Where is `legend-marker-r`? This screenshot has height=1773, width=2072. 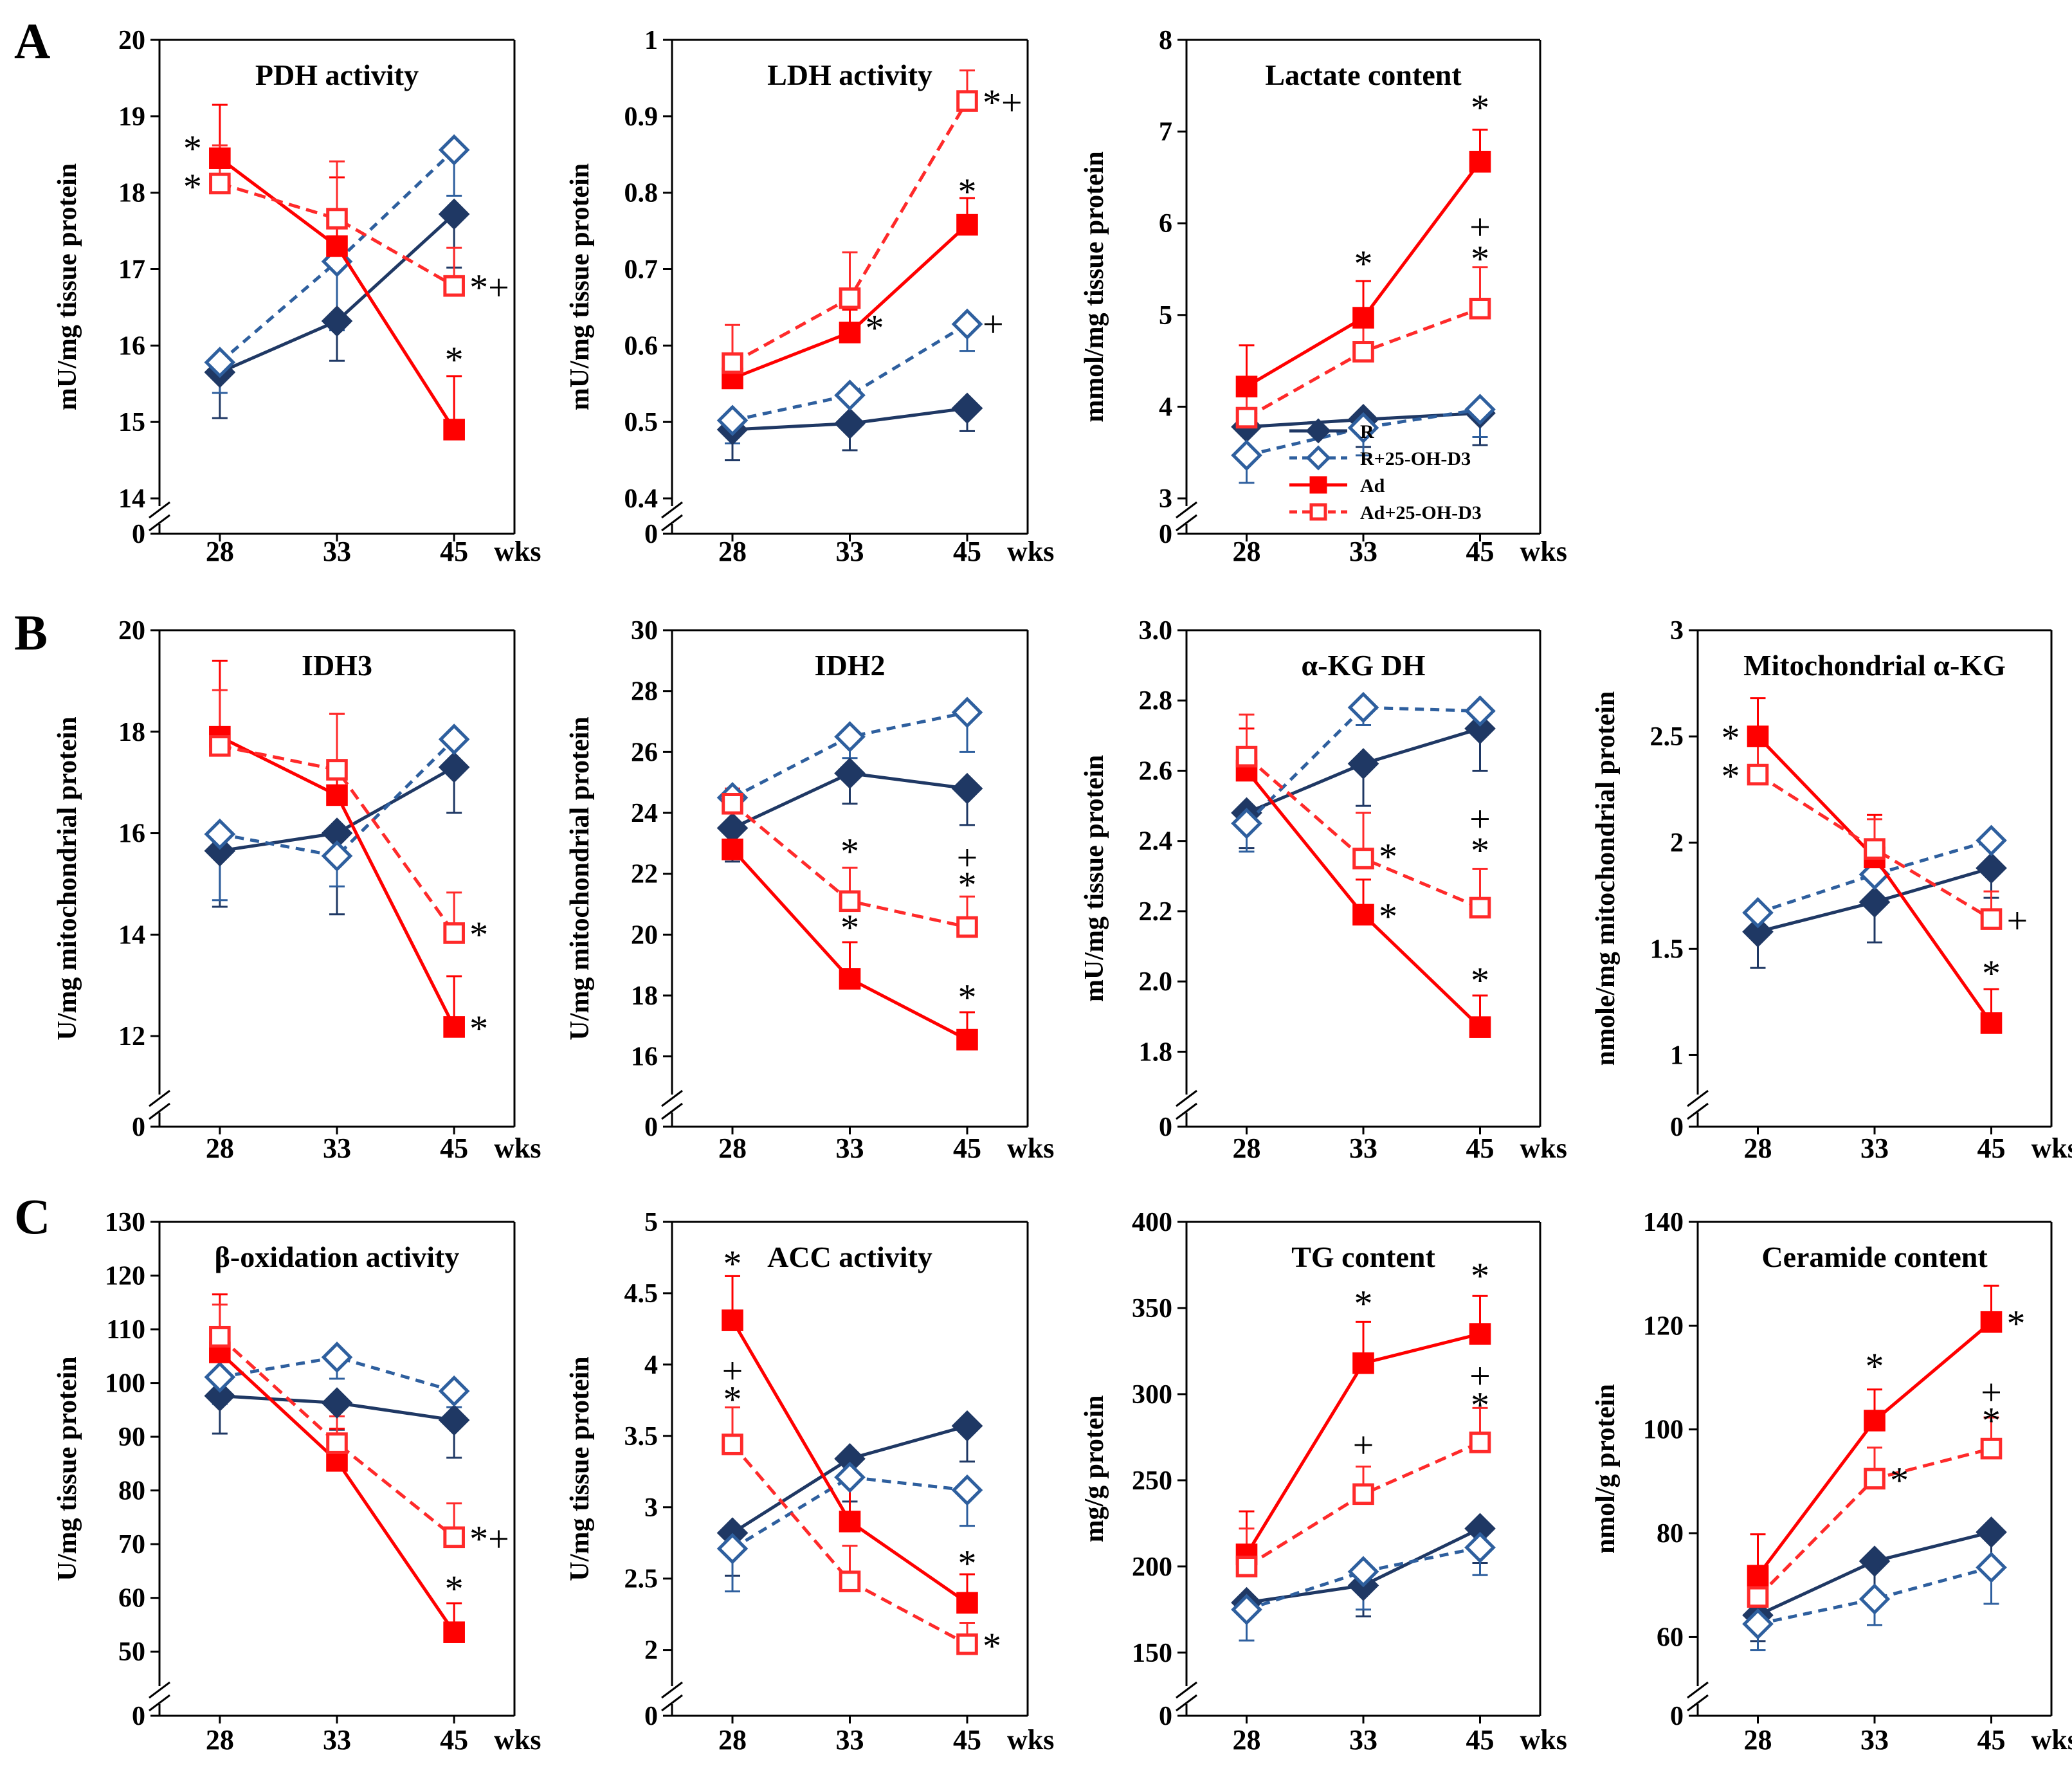
legend-marker-r is located at coordinates (1318, 431).